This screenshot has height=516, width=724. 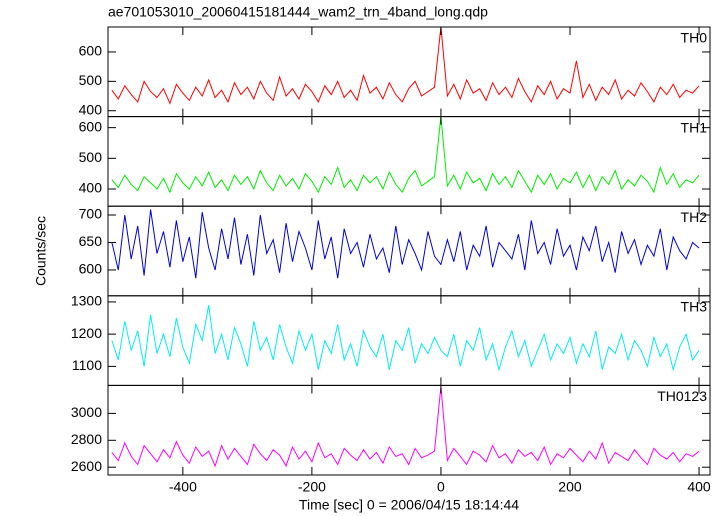 What do you see at coordinates (312, 487) in the screenshot?
I see `x-tick-label: -200` at bounding box center [312, 487].